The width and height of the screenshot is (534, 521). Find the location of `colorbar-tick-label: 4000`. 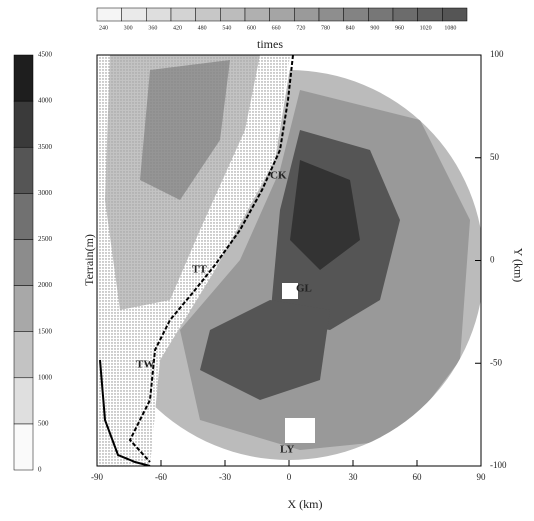

colorbar-tick-label: 4000 is located at coordinates (45, 101).